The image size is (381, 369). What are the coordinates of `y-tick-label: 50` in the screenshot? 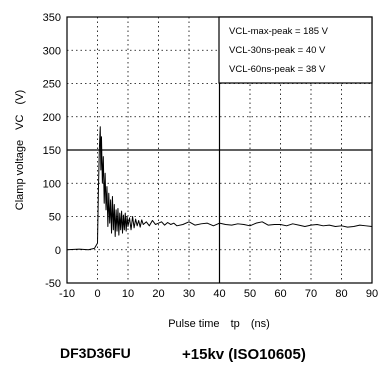 It's located at (55, 218).